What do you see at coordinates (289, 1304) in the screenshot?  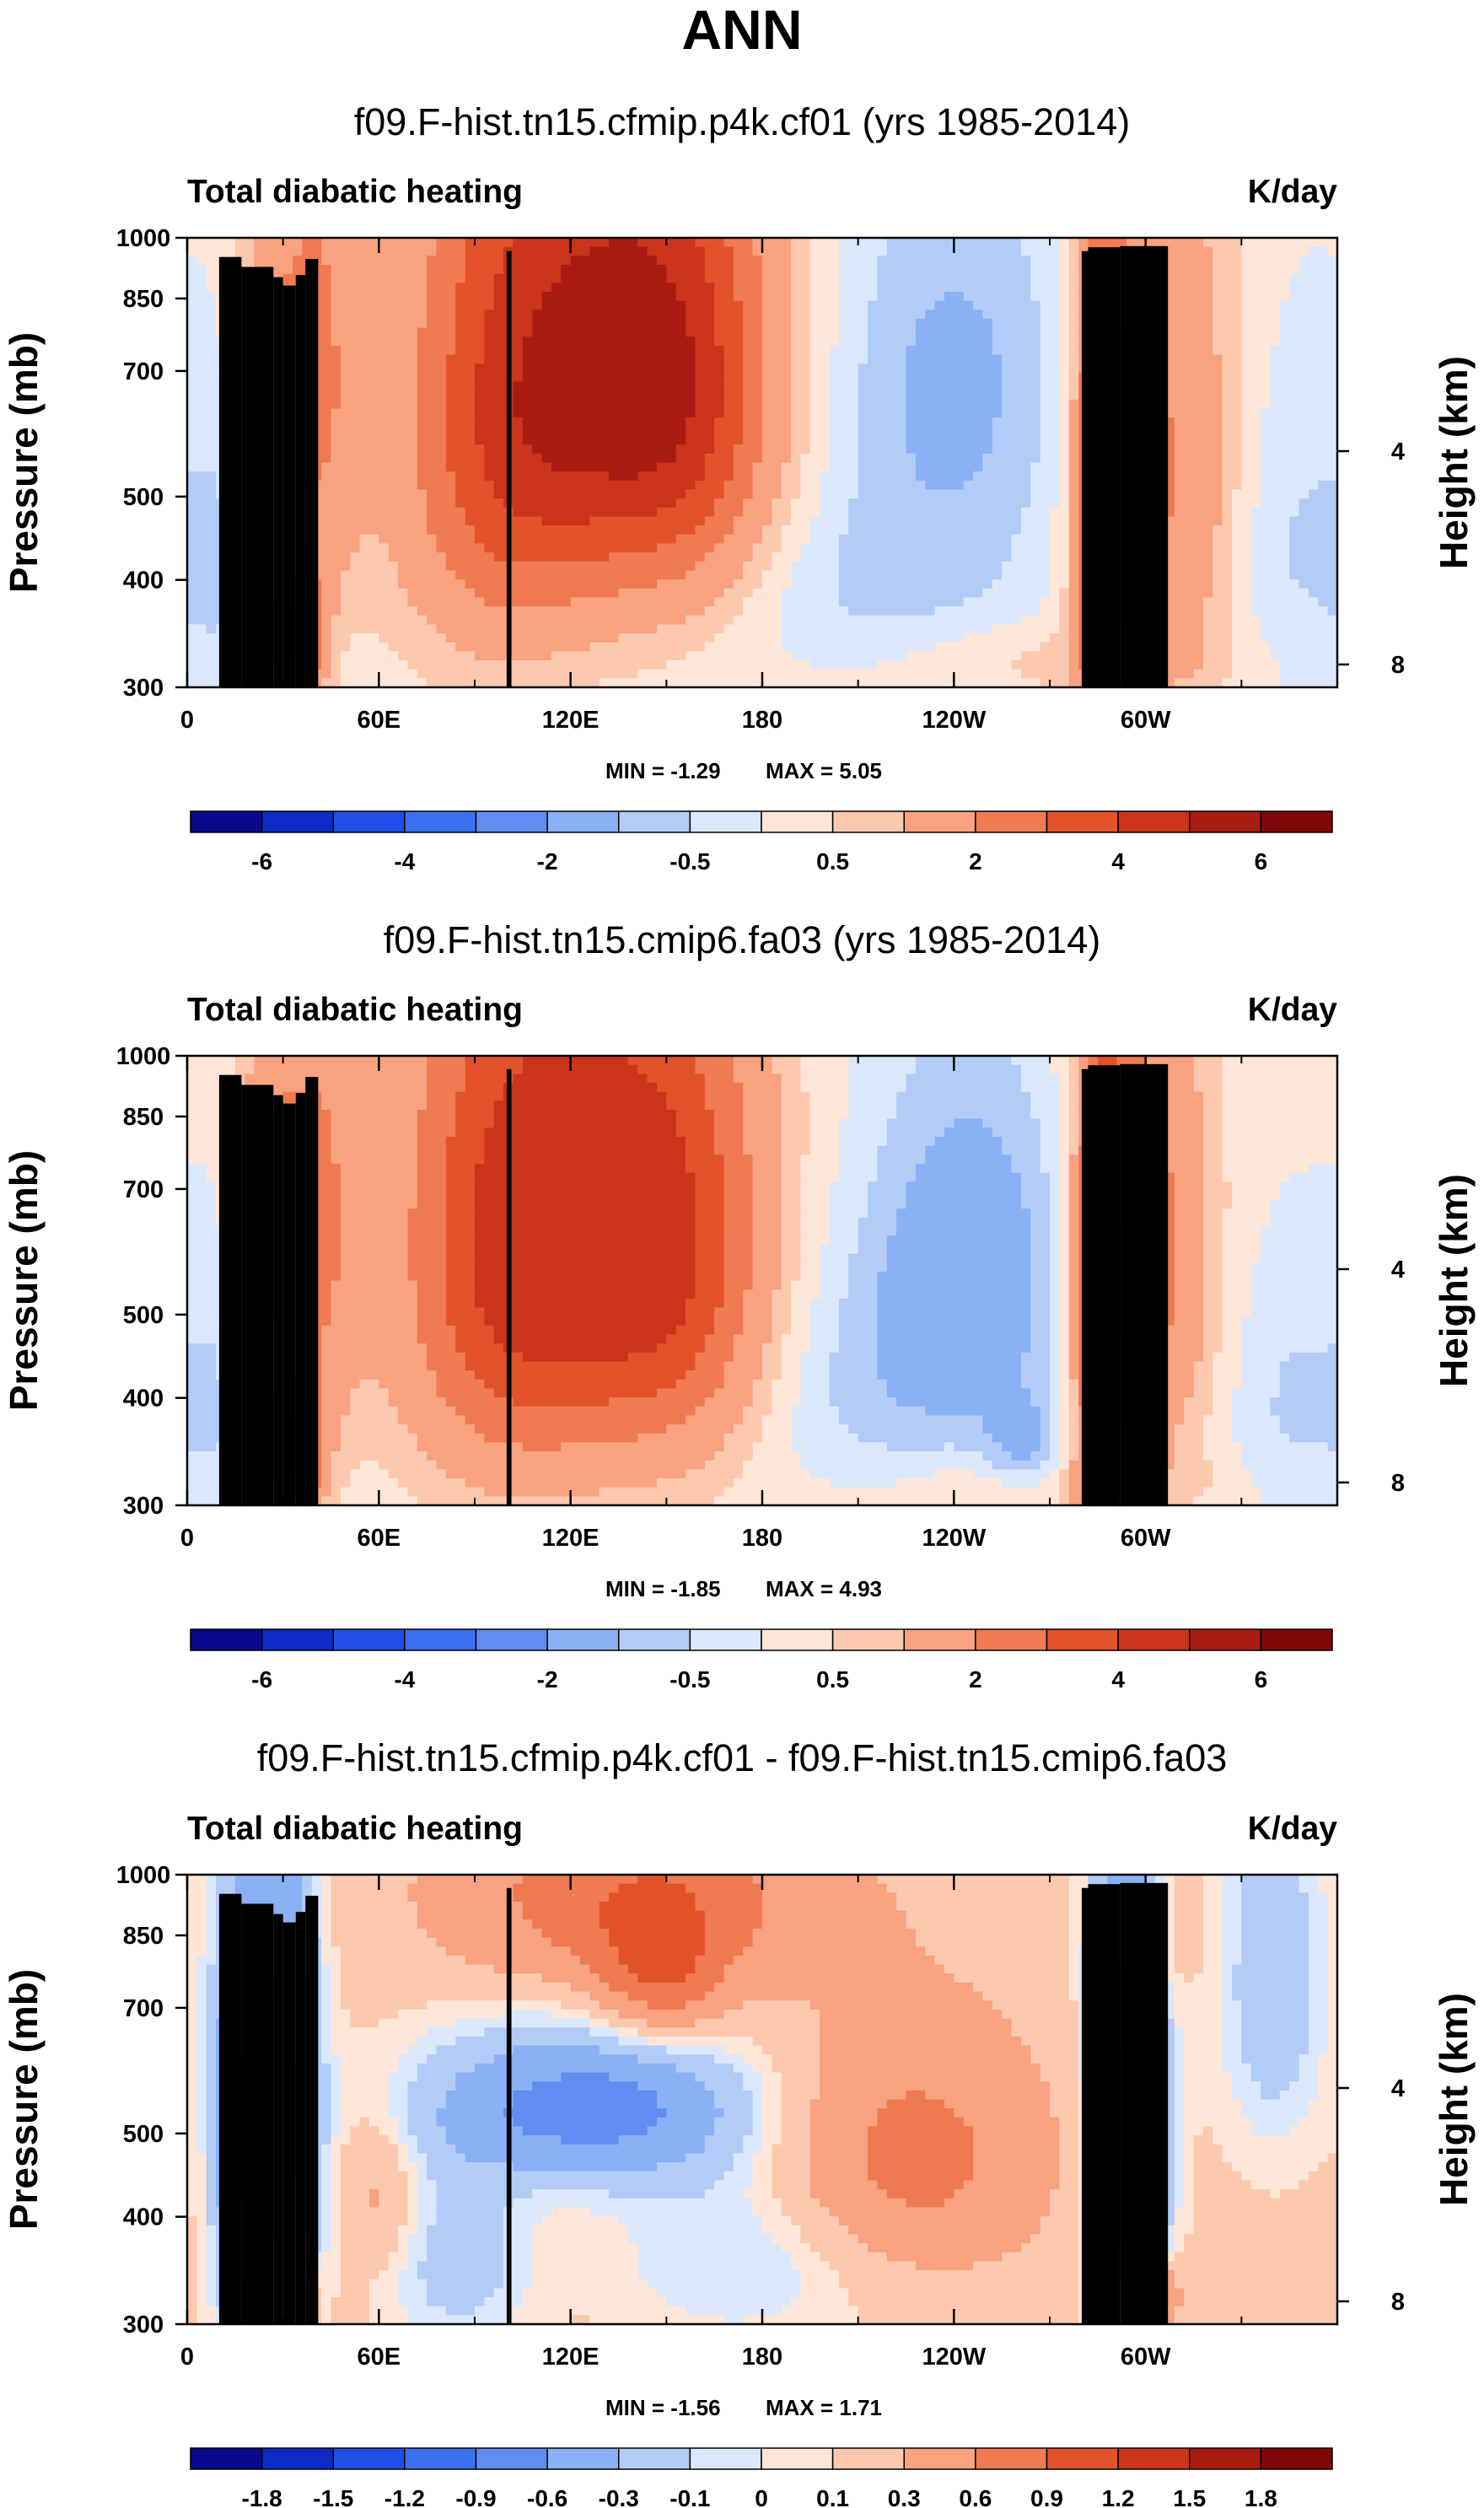 I see `topography-block` at bounding box center [289, 1304].